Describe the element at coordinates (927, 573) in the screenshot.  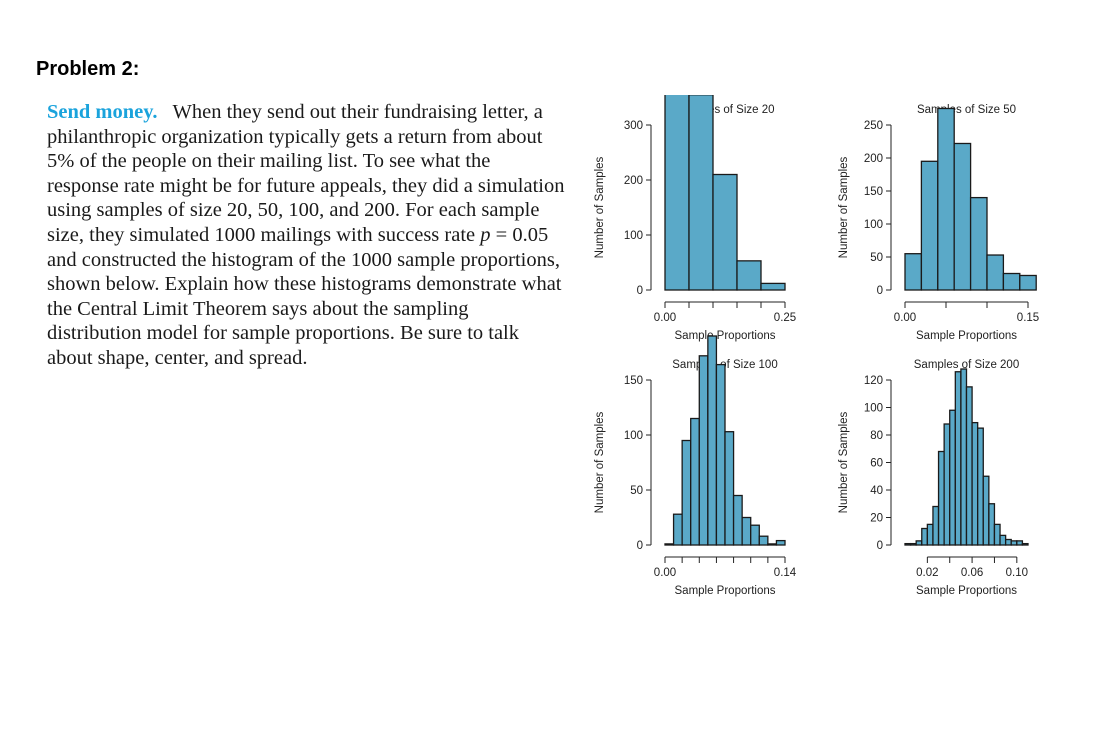
I see `x-tick-label: 0.02` at that location.